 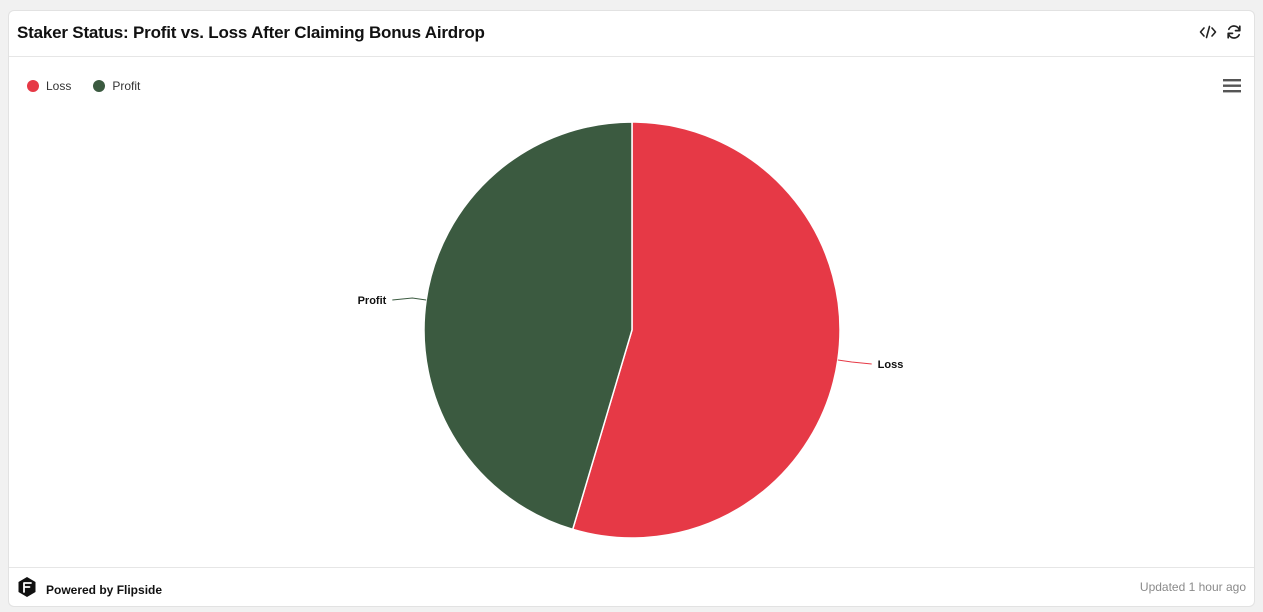 I want to click on slice-label-loss: Loss, so click(x=891, y=365).